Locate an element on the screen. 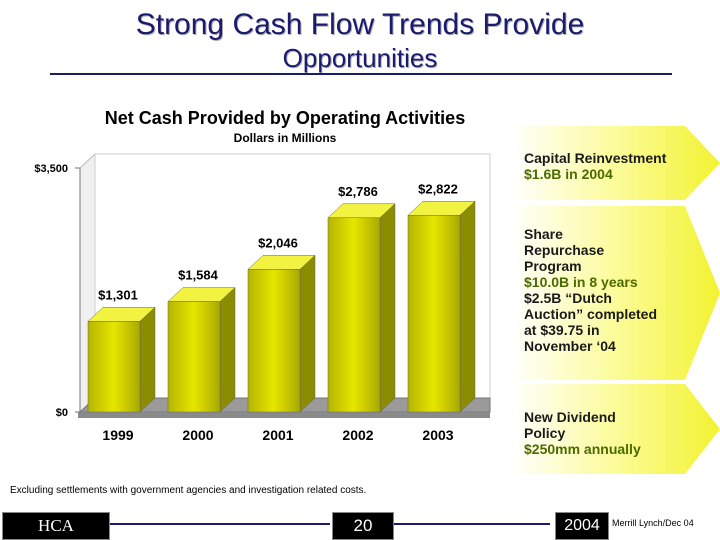 The width and height of the screenshot is (720, 540). callout-3: New Dividend Policy $250mm annually is located at coordinates (615, 429).